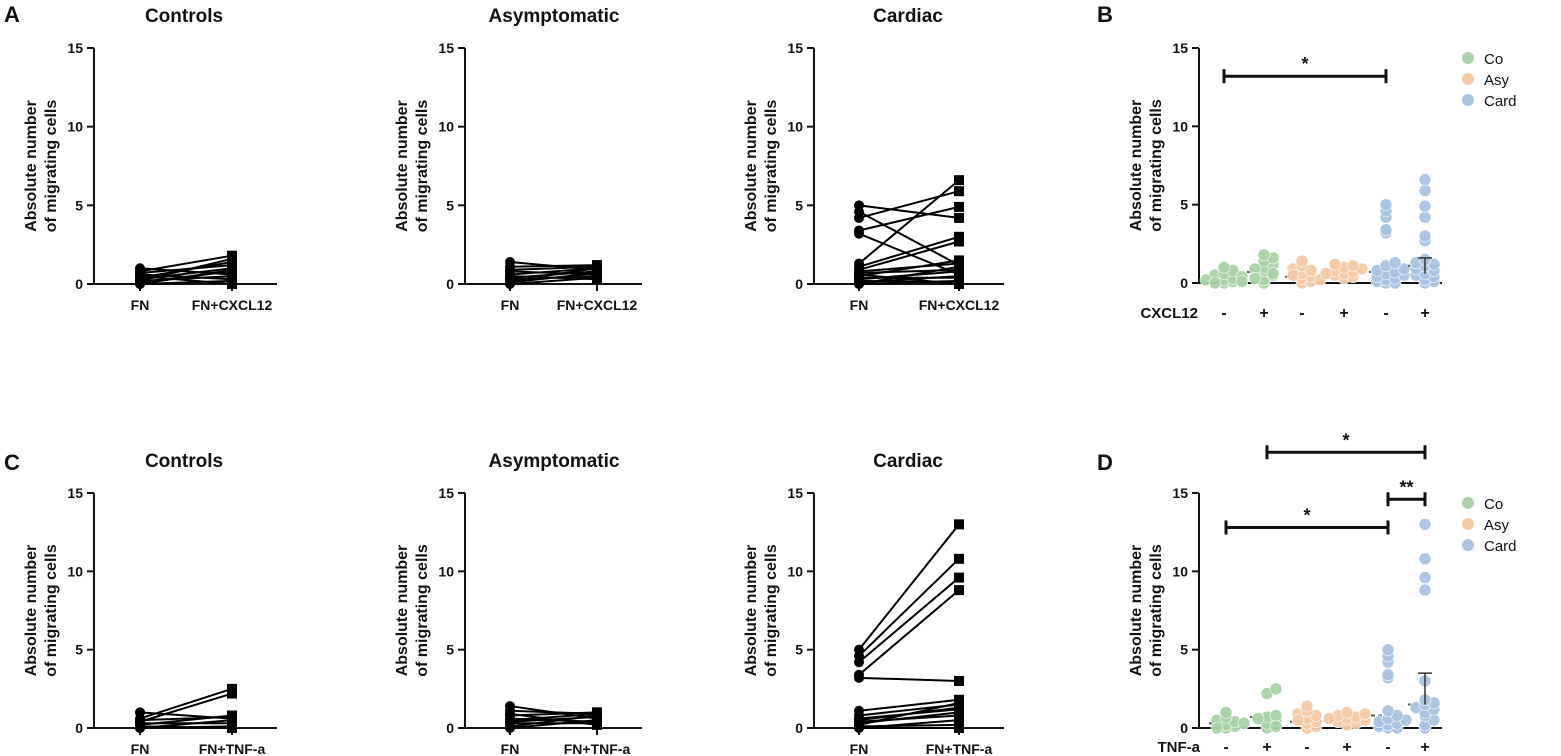 The image size is (1561, 756). Describe the element at coordinates (422, 610) in the screenshot. I see `C-asymptomatic-y-axis-title-line: of migrating cells` at that location.